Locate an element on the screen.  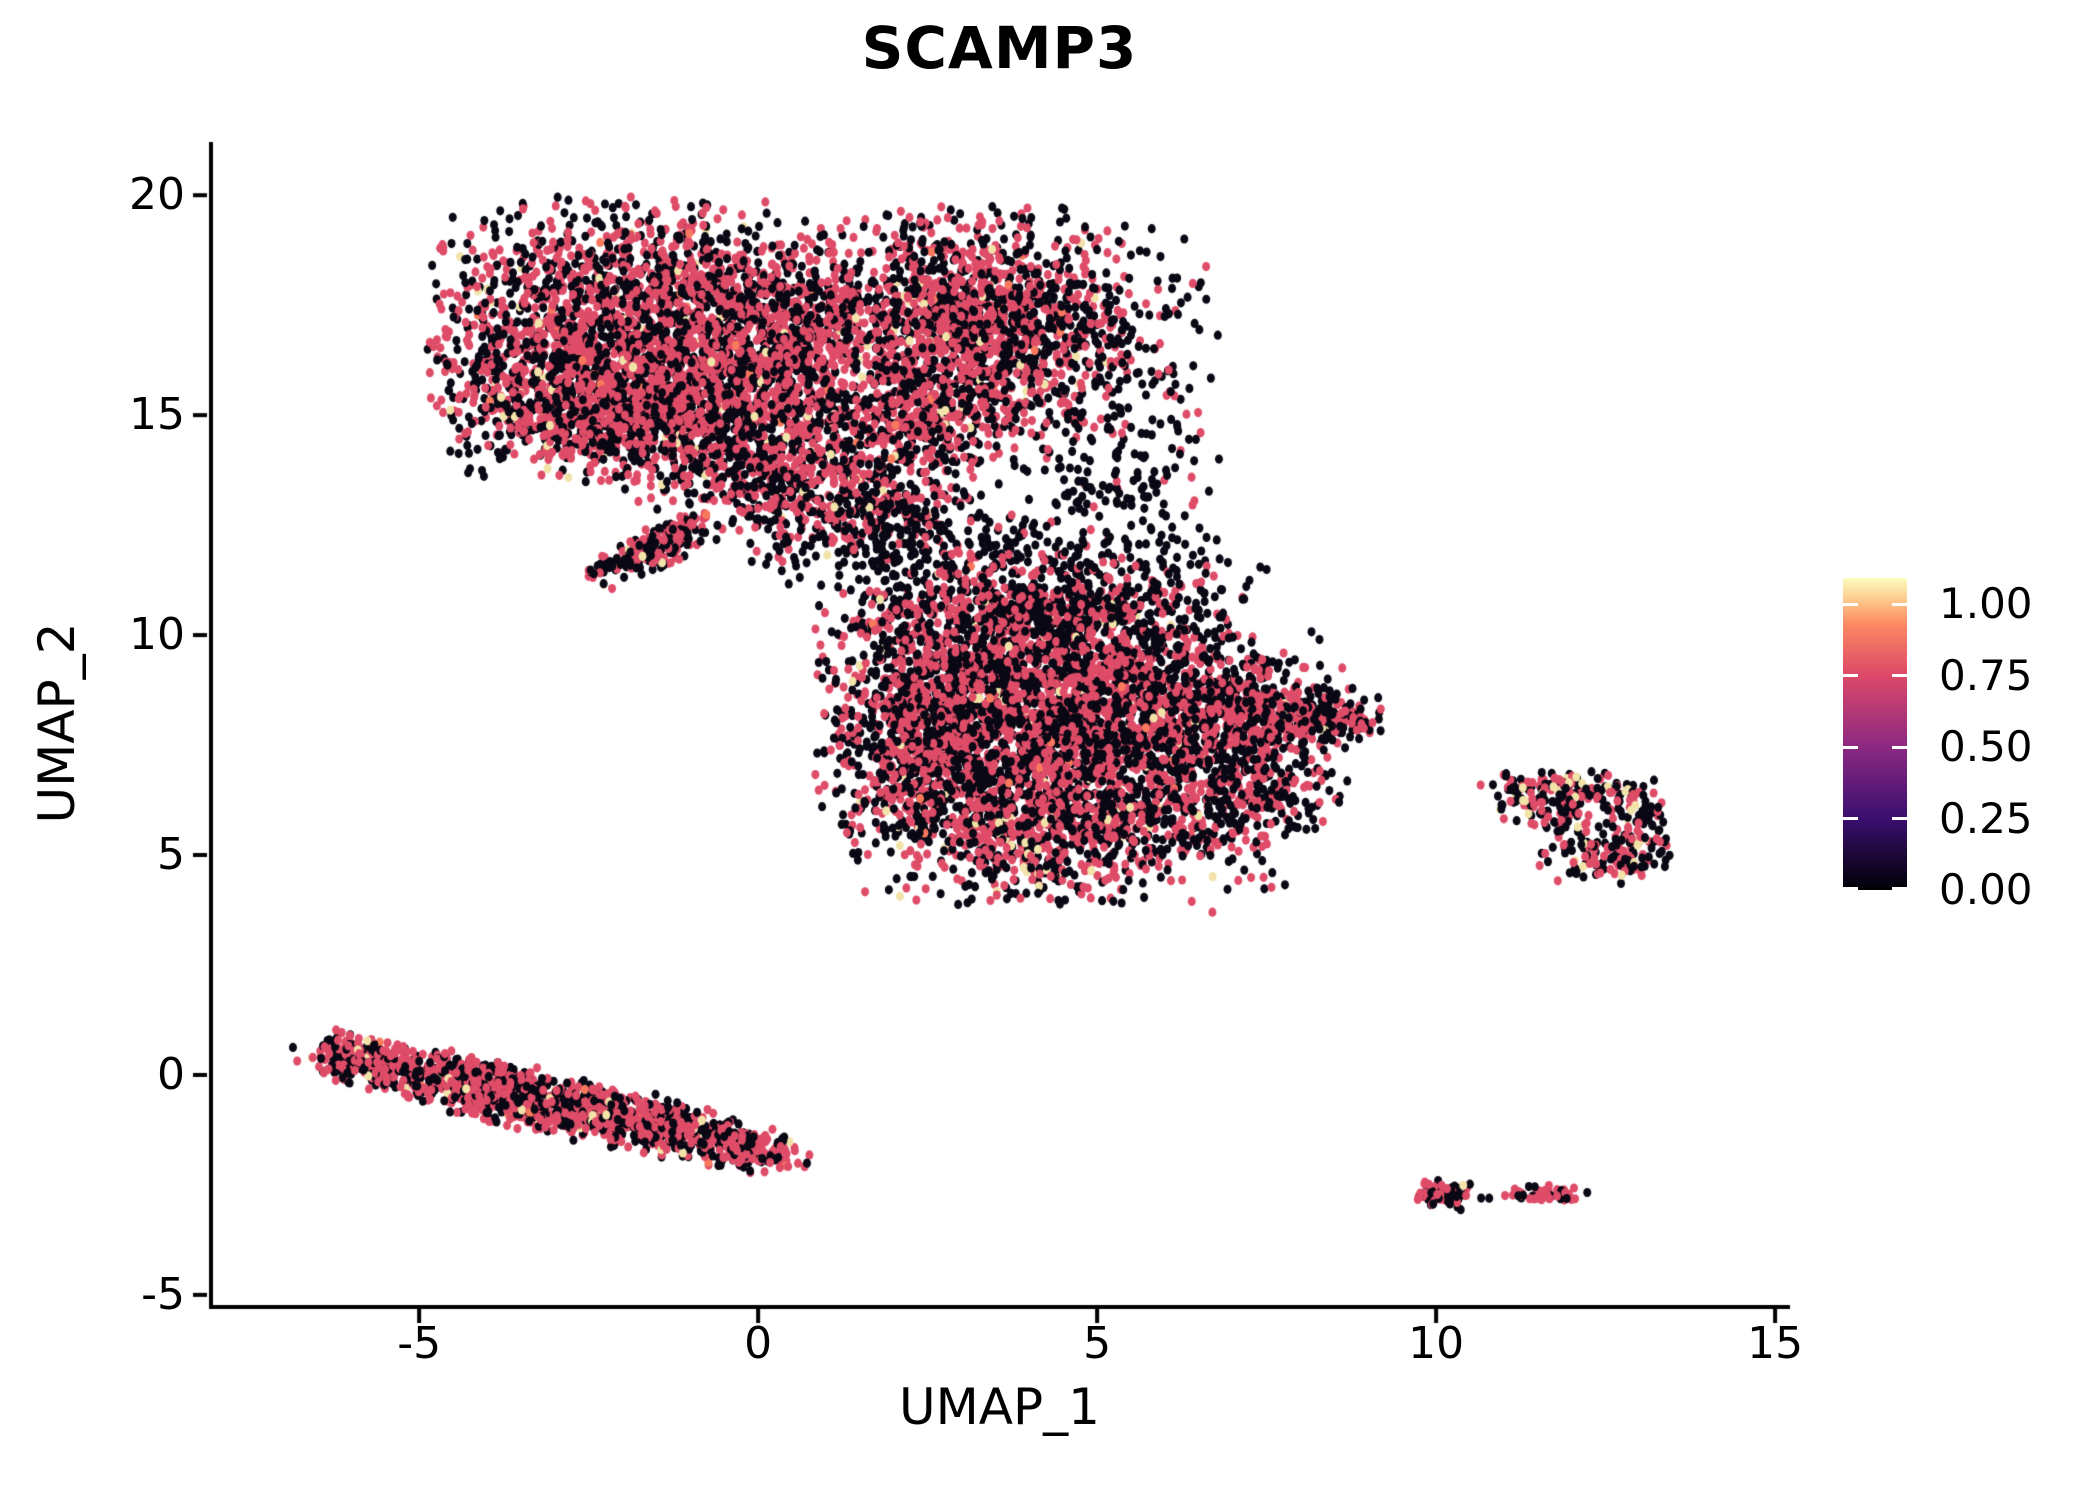
x-tick-label-5: 5 is located at coordinates (1097, 1343).